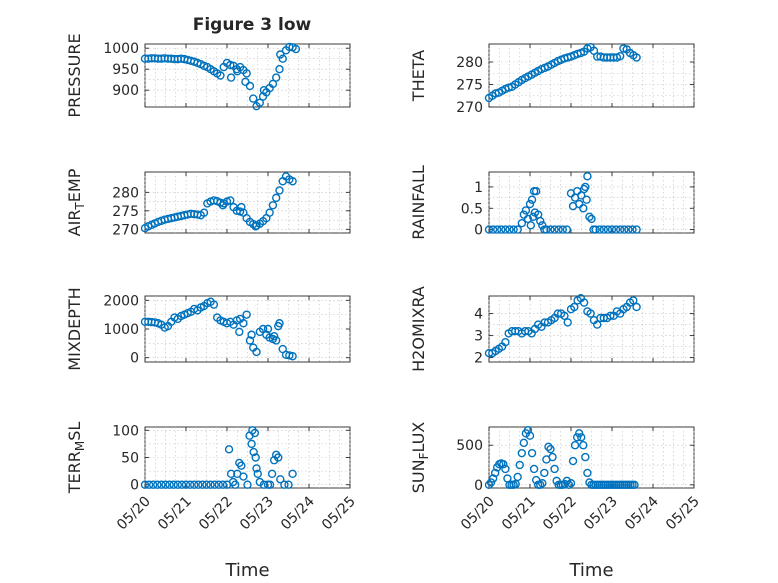  Describe the element at coordinates (252, 25) in the screenshot. I see `figure-title: Figure 3 low` at that location.